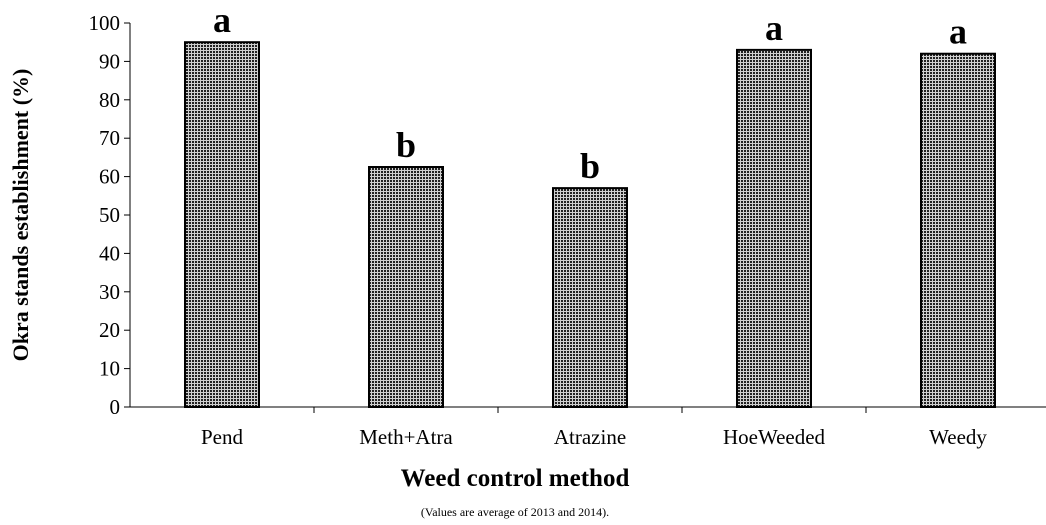 The height and width of the screenshot is (525, 1046). Describe the element at coordinates (109, 215) in the screenshot. I see `y-tick-label: 50` at that location.